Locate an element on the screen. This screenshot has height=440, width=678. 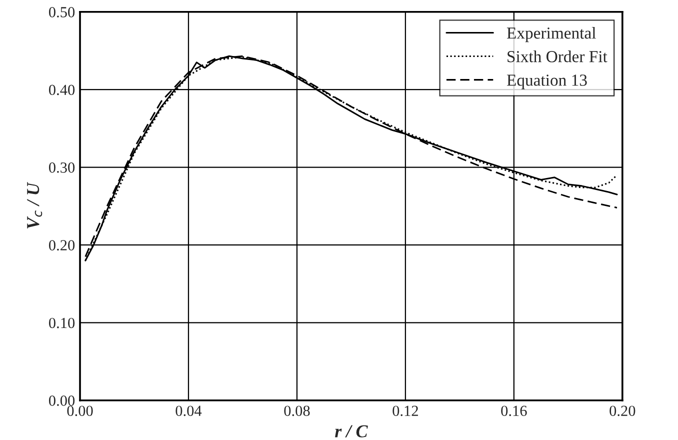
x-tick-label: 0.12 is located at coordinates (405, 411).